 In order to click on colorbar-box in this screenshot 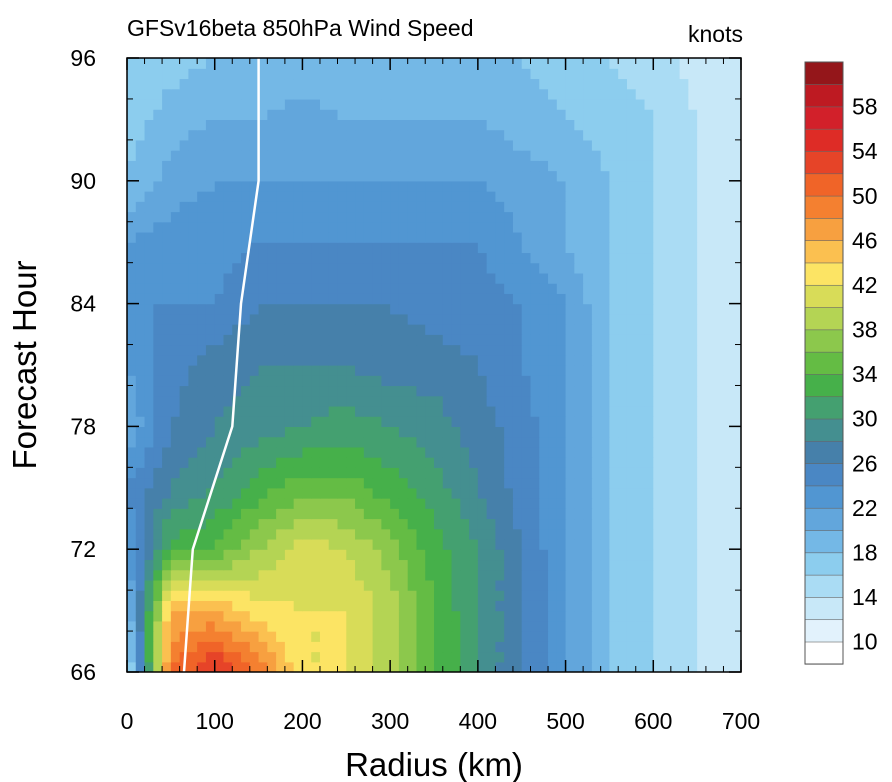, I will do `click(824, 229)`.